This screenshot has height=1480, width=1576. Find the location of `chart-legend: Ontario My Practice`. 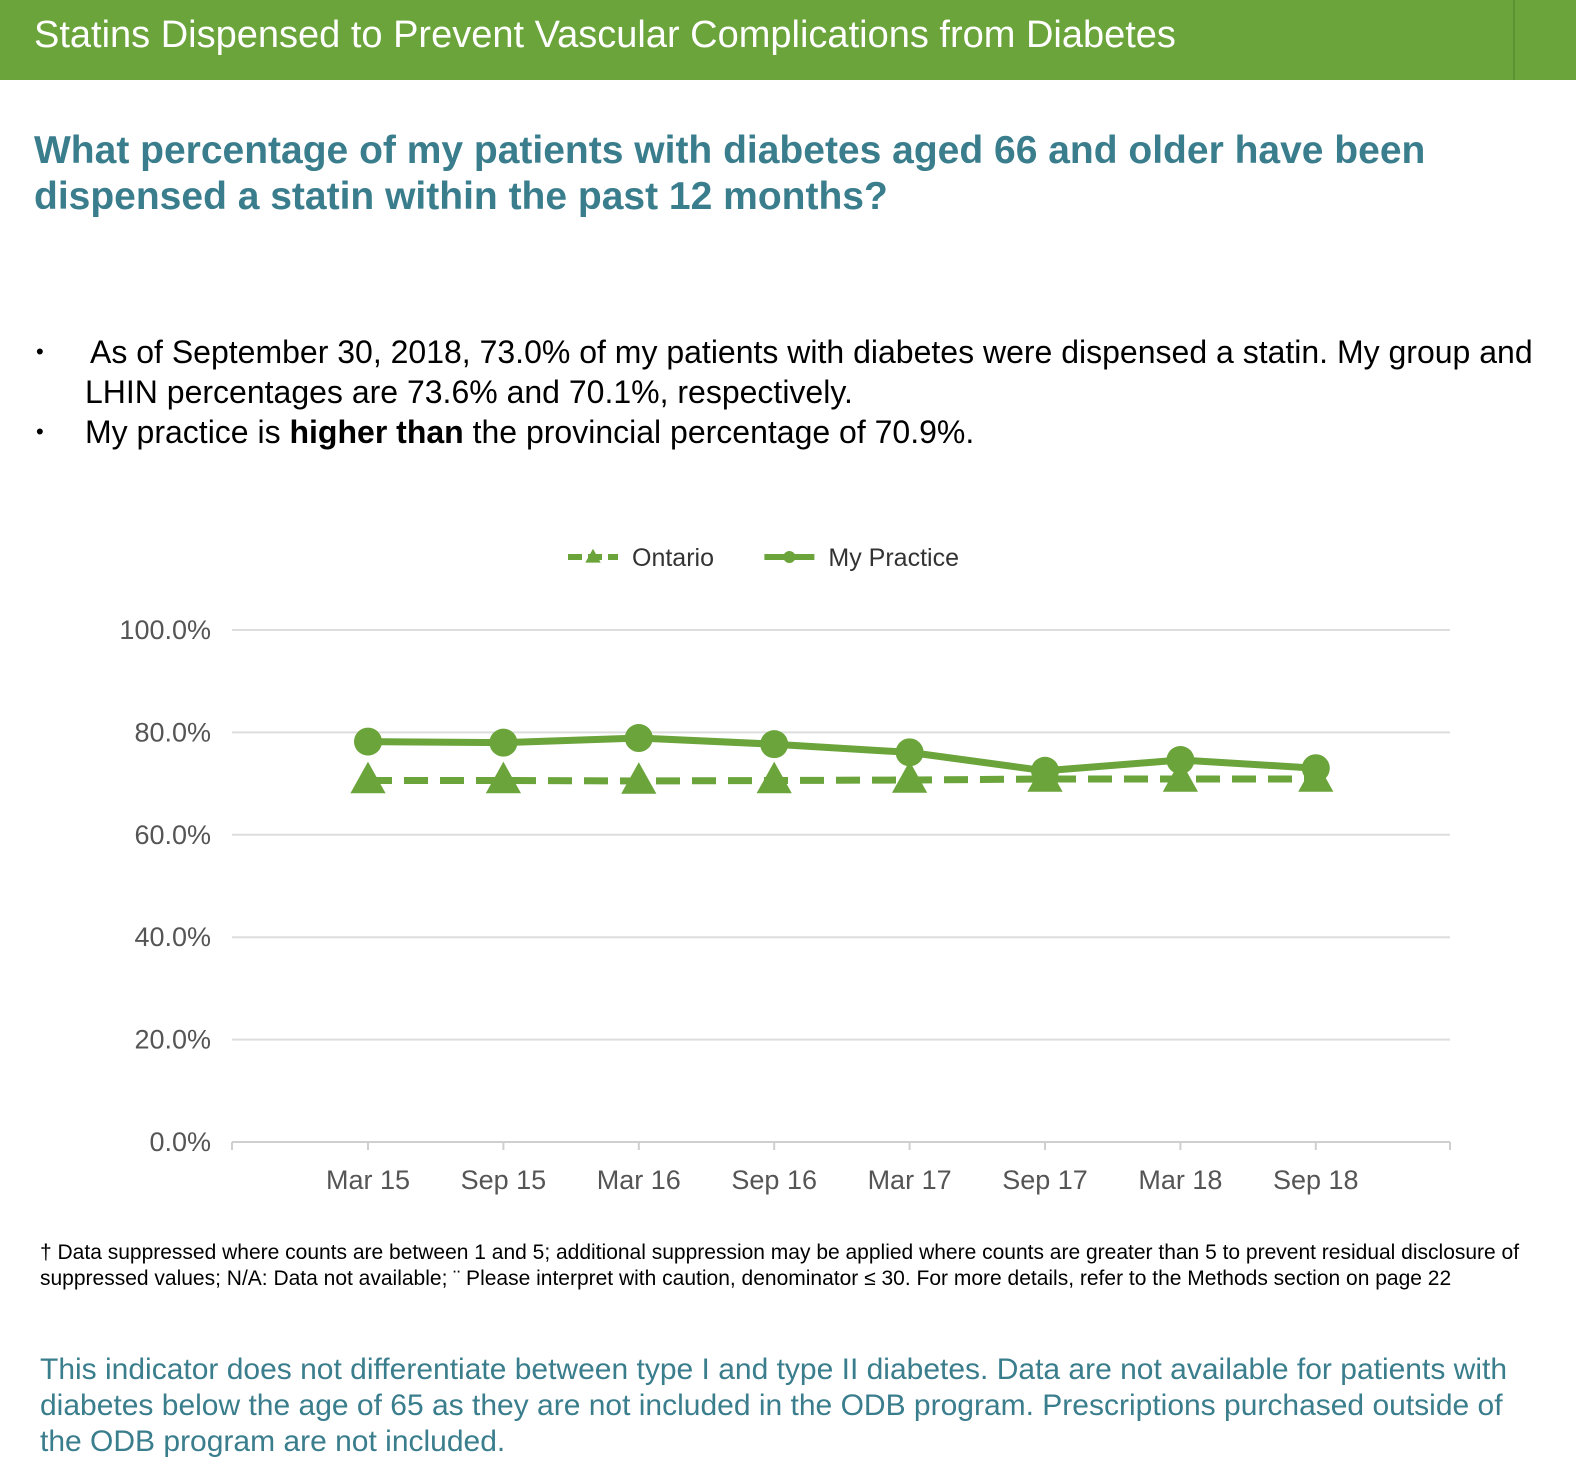

chart-legend: Ontario My Practice is located at coordinates (763, 558).